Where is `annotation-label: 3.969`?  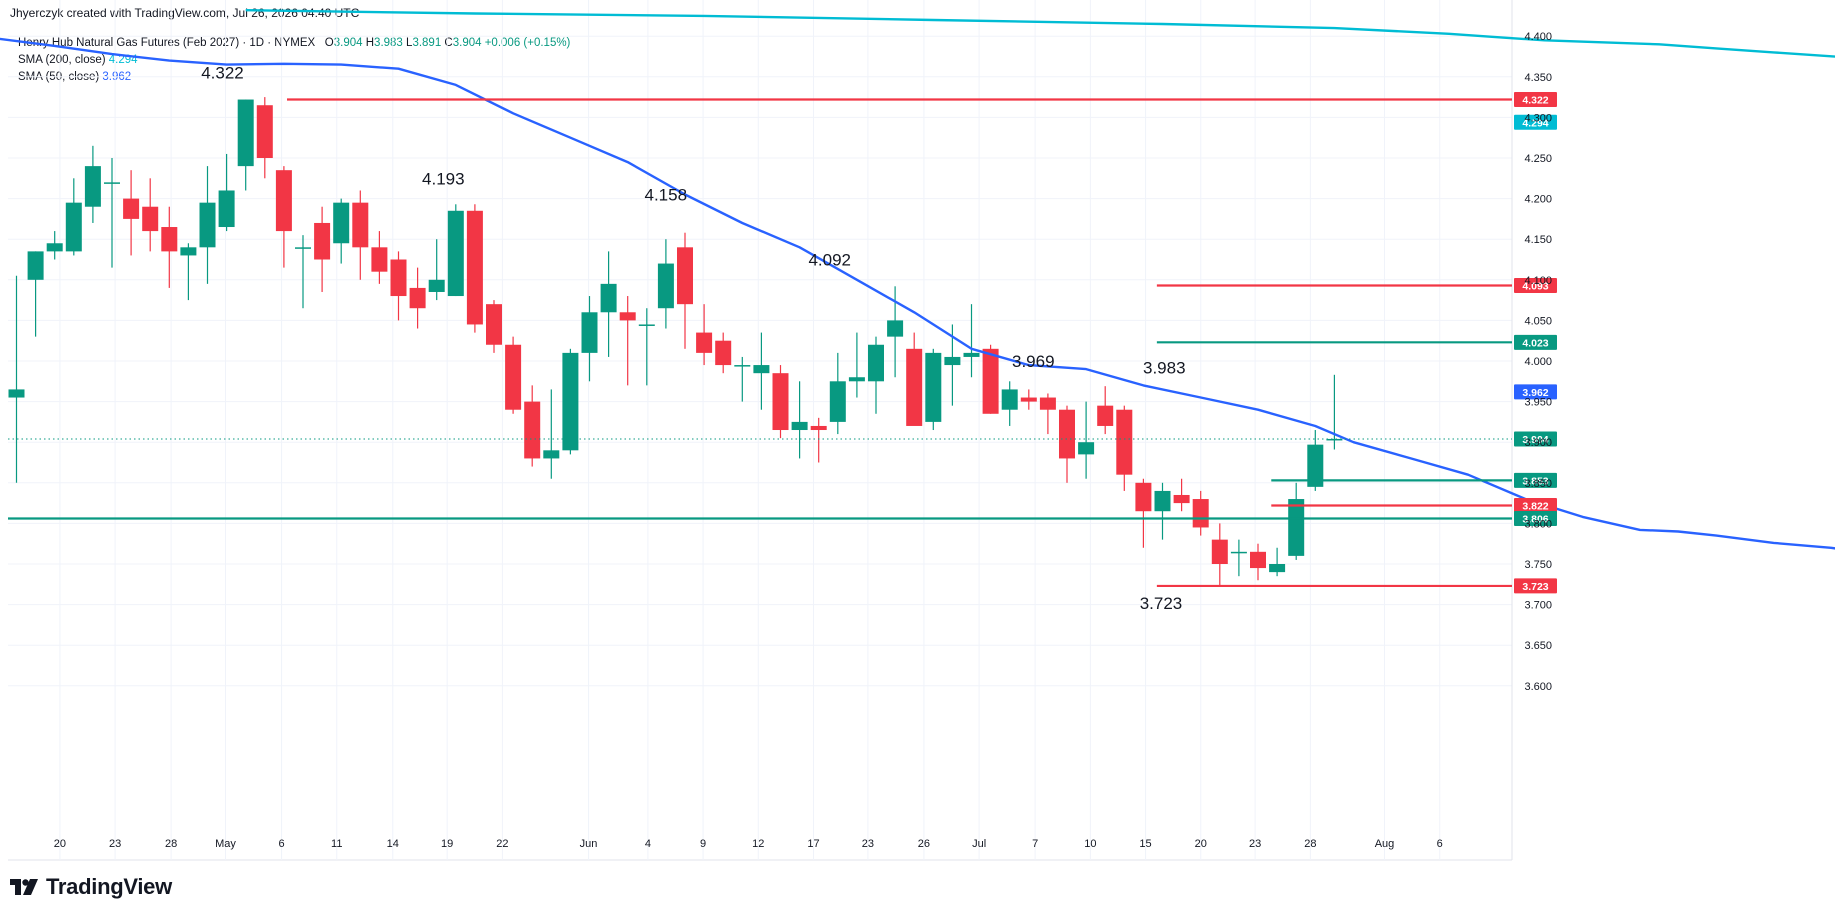
annotation-label: 3.969 is located at coordinates (1033, 361).